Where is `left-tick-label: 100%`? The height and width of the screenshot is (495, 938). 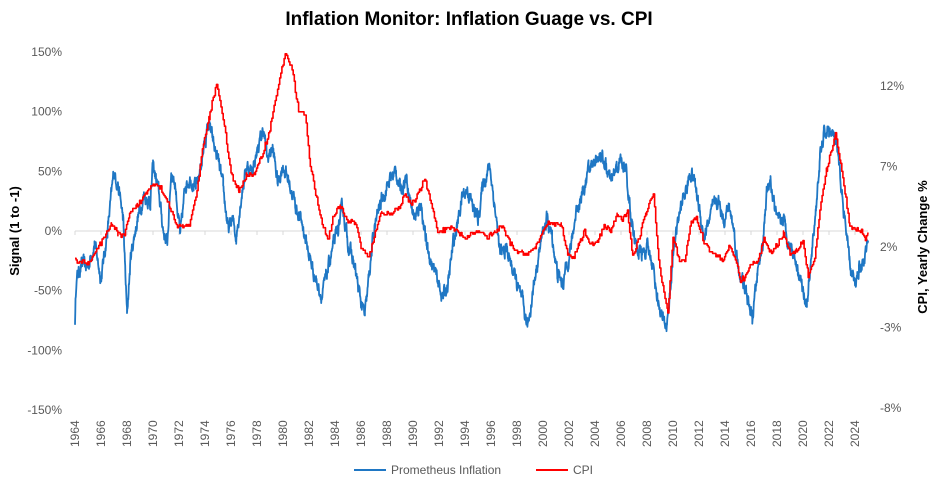
left-tick-label: 100% is located at coordinates (46, 112).